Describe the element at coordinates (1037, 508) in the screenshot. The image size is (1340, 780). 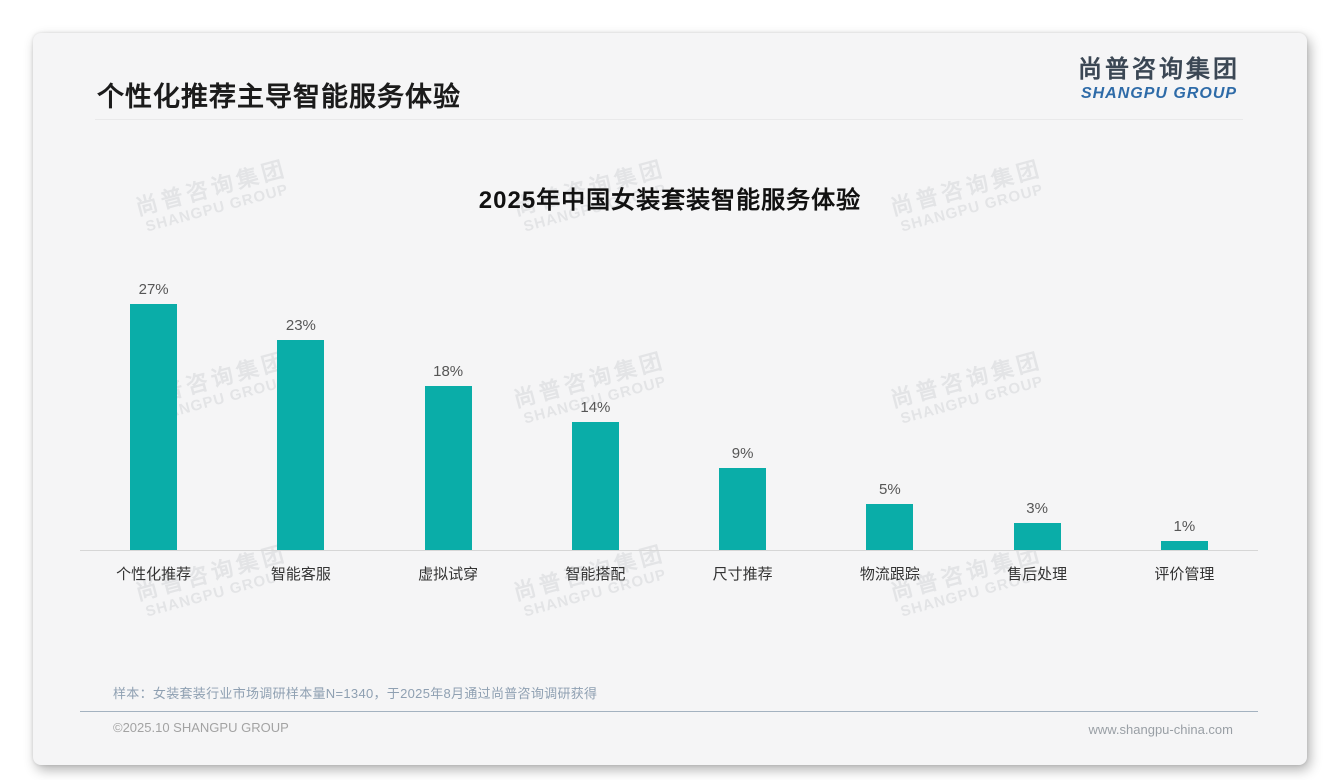
I see `bar-value-label: 3%` at that location.